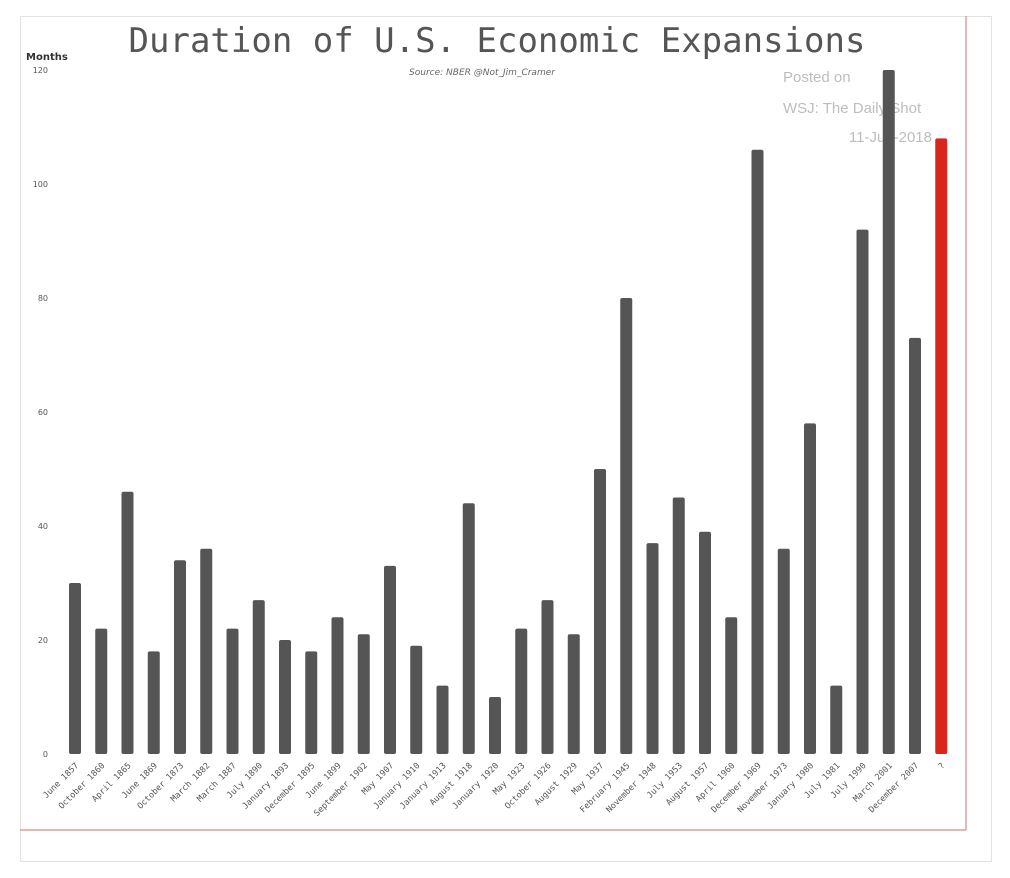 The height and width of the screenshot is (878, 1010). What do you see at coordinates (47, 57) in the screenshot?
I see `y-axis-label: Months` at bounding box center [47, 57].